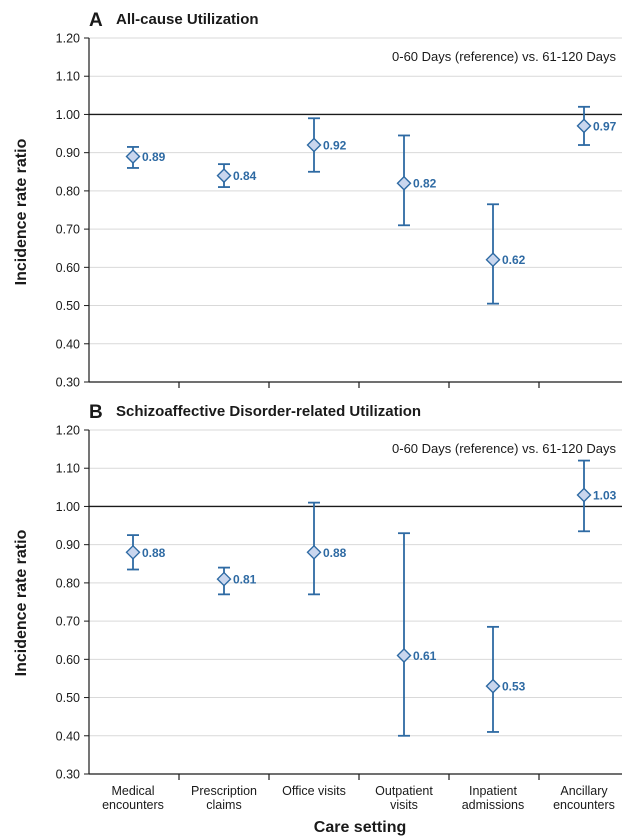  I want to click on panel-letter: B, so click(96, 412).